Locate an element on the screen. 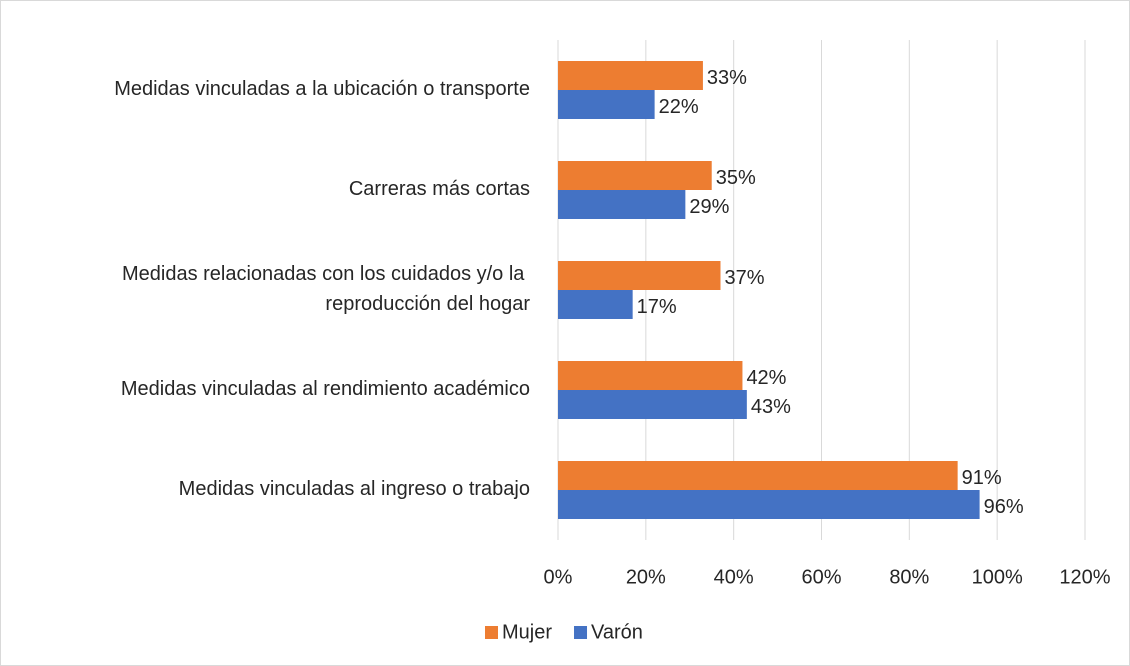  data-label: 35% is located at coordinates (736, 178).